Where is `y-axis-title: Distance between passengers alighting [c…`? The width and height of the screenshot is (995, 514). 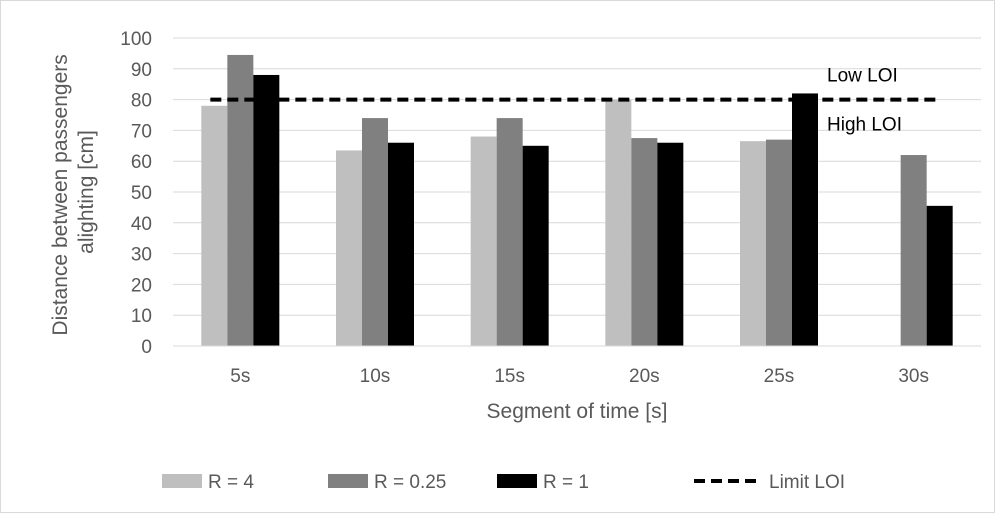
y-axis-title: Distance between passengers alighting [c… is located at coordinates (73, 191).